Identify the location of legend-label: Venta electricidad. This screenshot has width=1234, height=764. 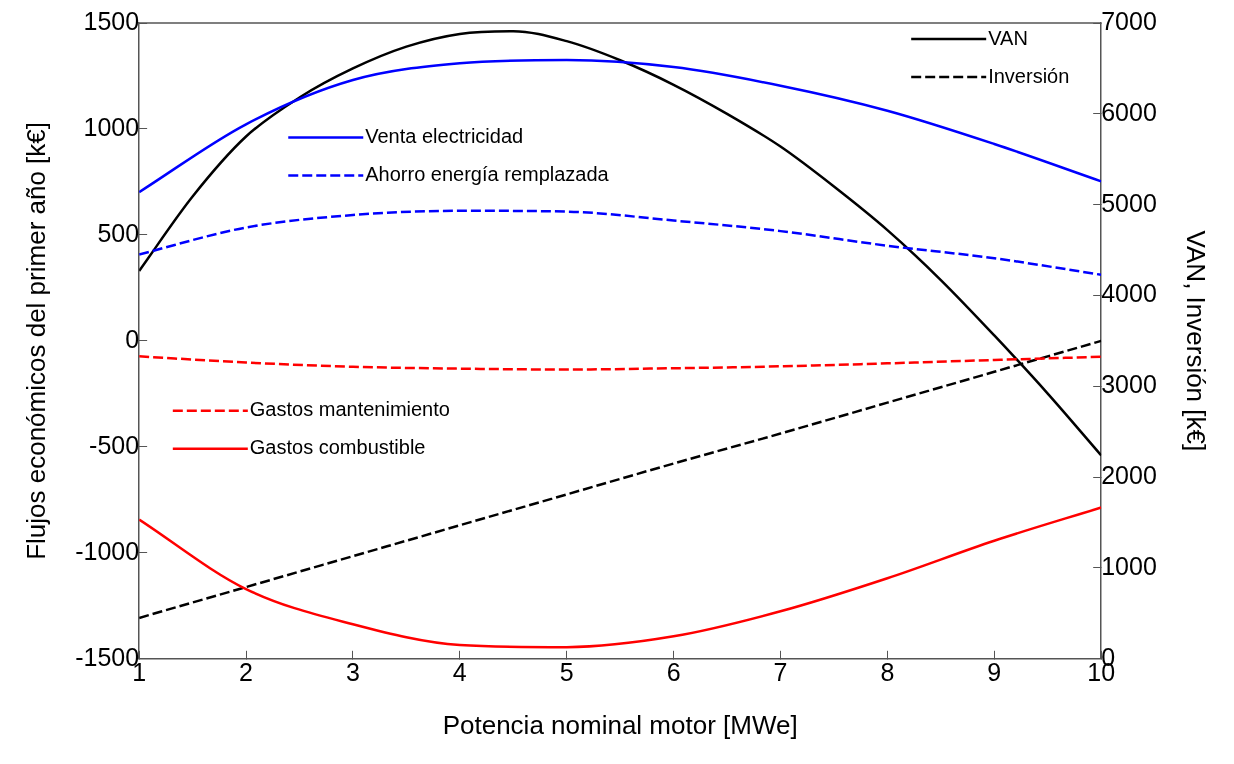
(444, 135).